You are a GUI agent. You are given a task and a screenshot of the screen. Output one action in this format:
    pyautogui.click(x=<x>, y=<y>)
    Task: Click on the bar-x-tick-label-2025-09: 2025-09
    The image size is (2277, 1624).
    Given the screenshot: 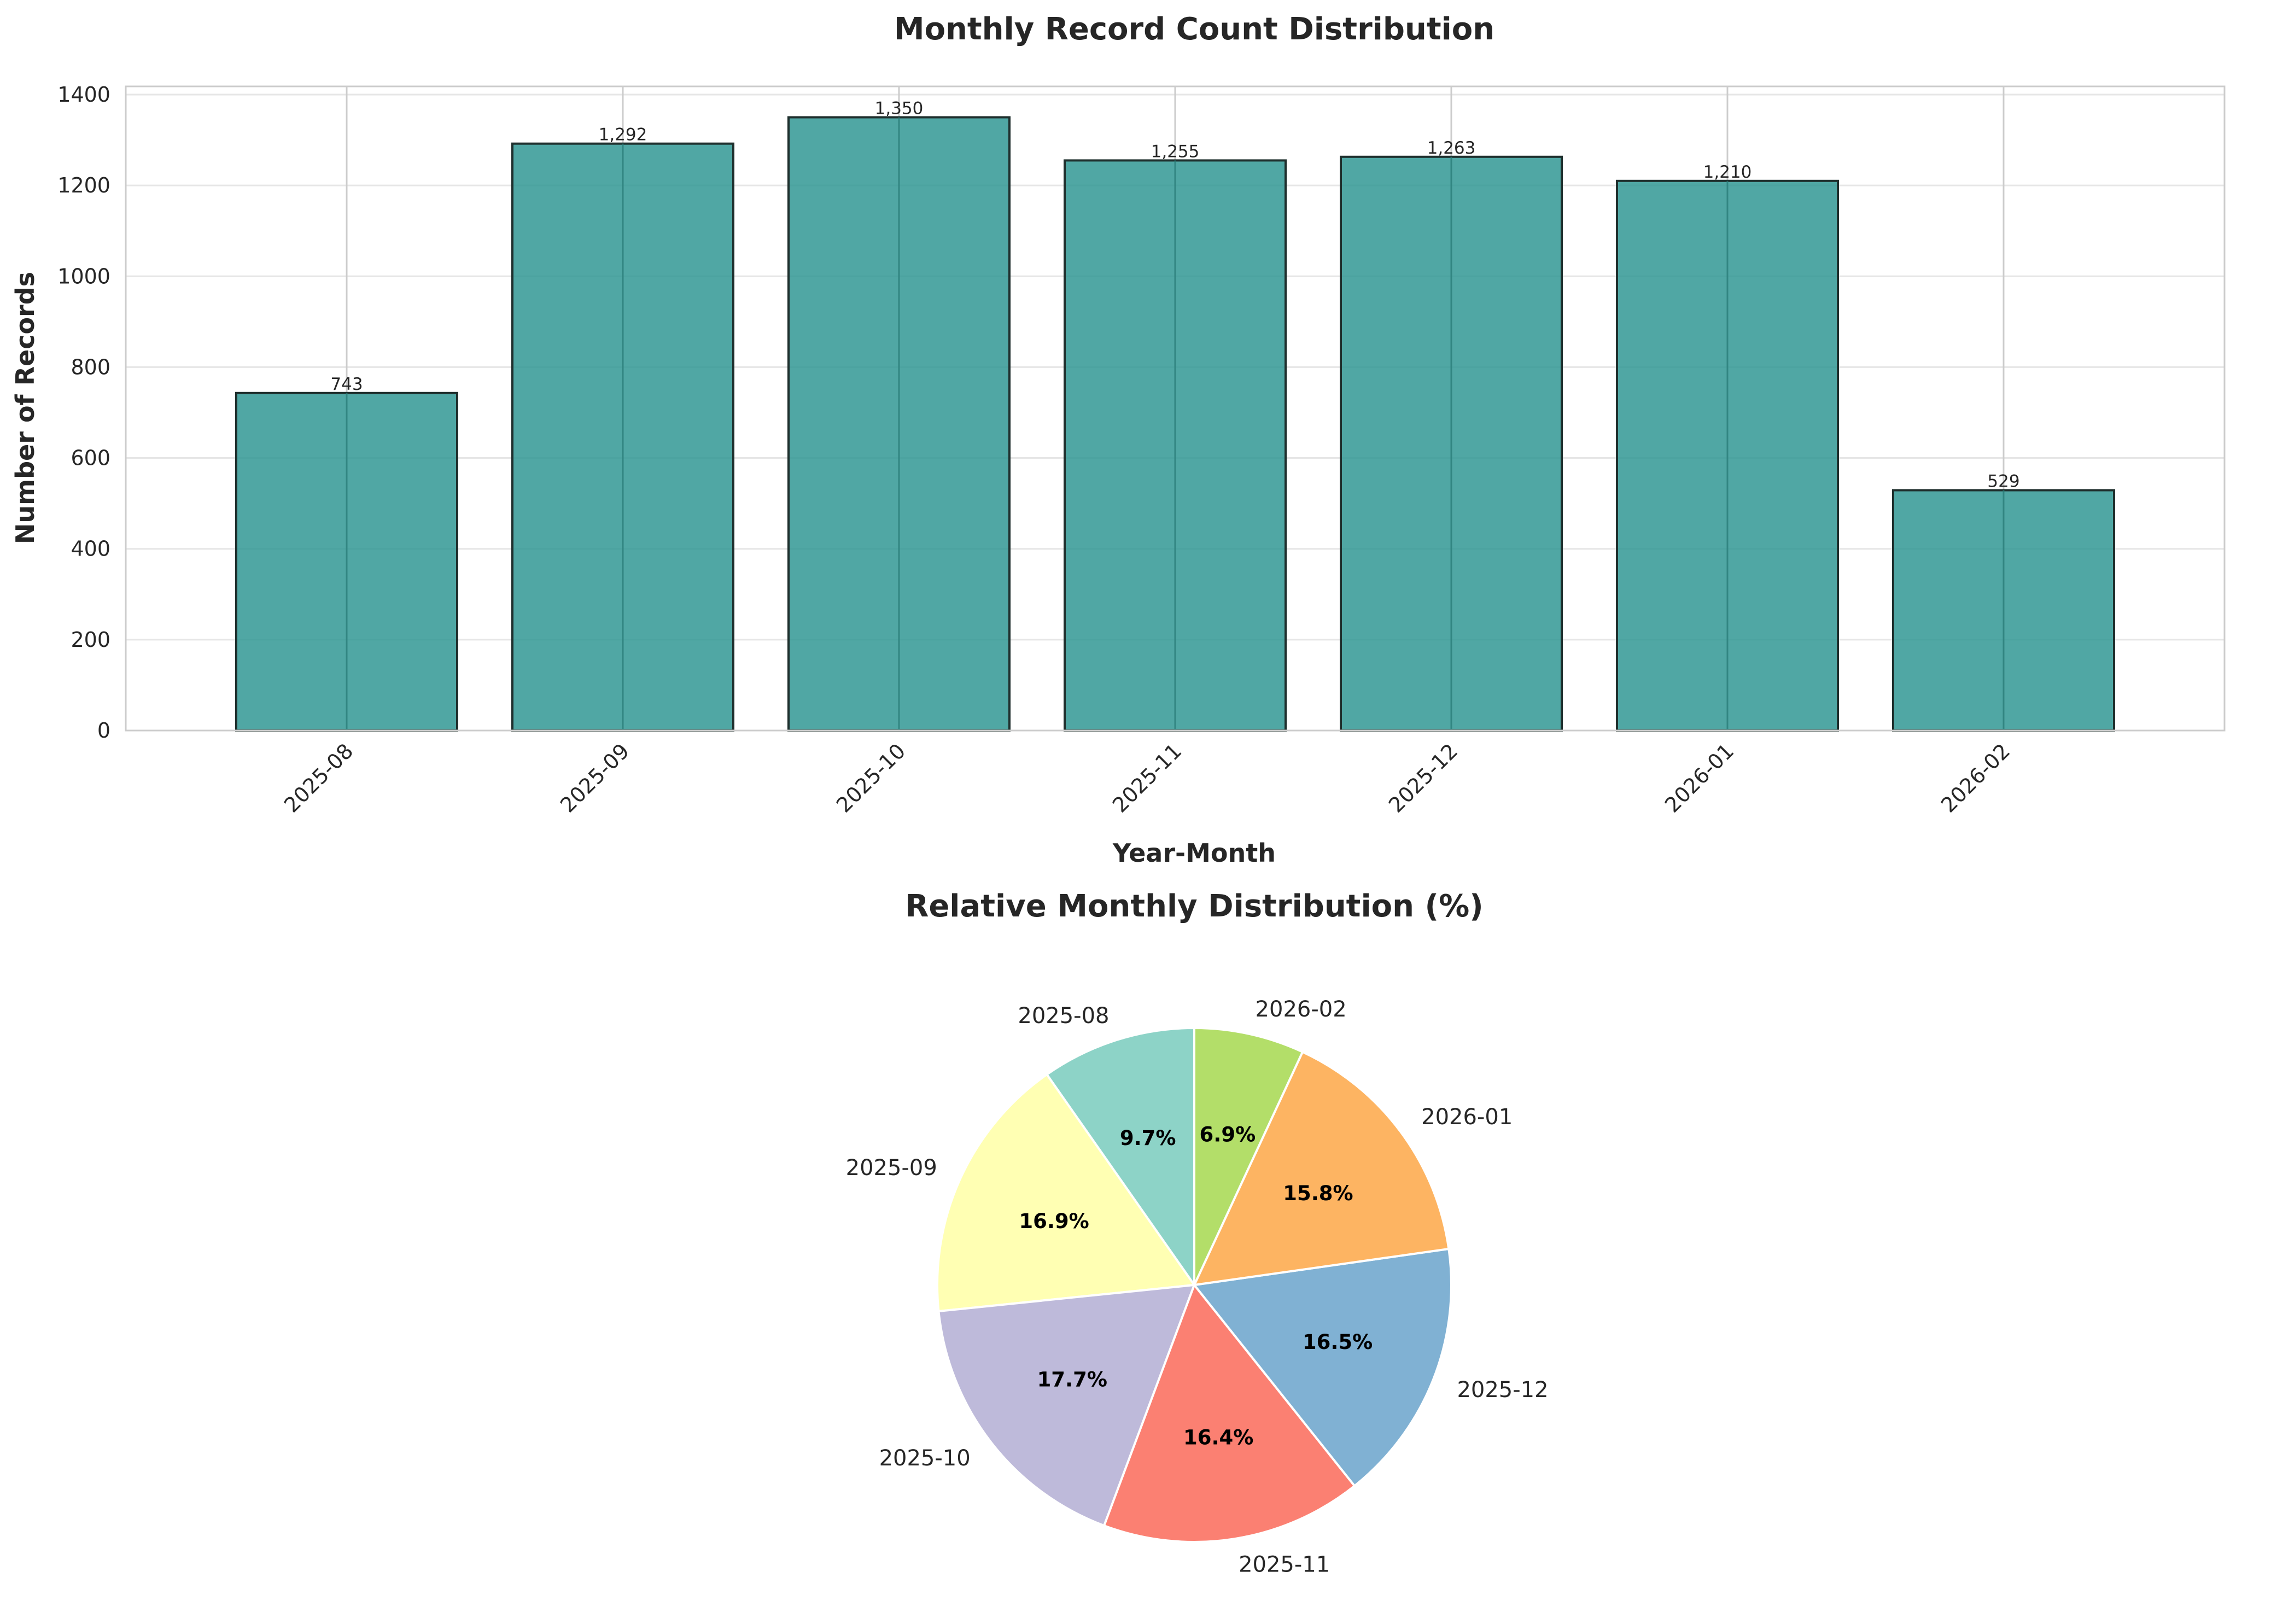 What is the action you would take?
    pyautogui.click(x=595, y=778)
    